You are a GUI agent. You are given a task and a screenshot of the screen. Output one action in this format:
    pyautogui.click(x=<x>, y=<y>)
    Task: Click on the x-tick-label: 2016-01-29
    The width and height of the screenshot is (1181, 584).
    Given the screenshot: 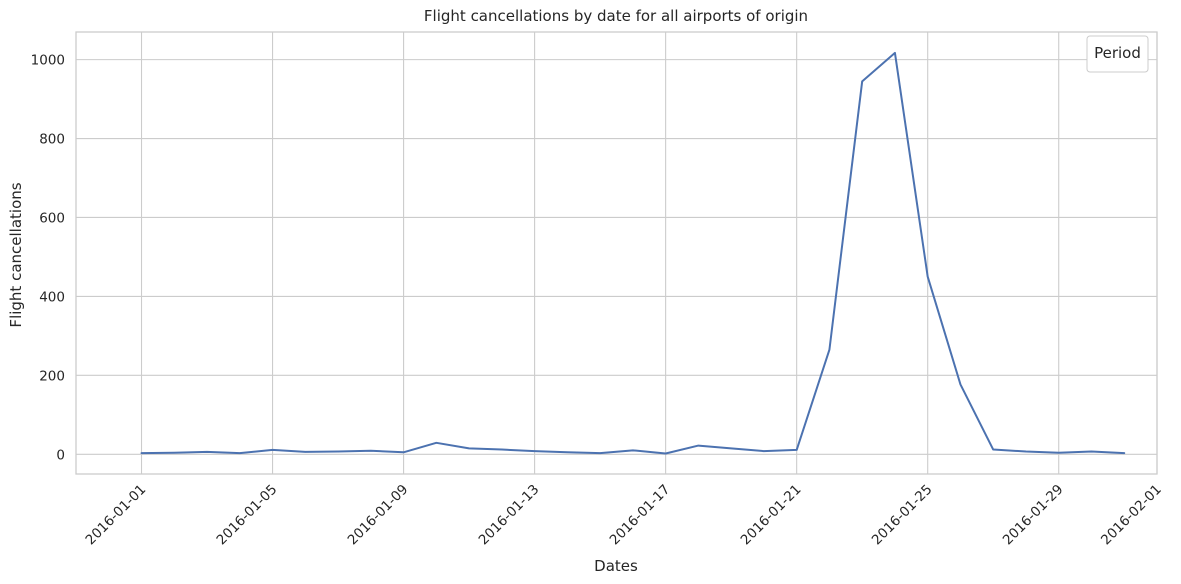 What is the action you would take?
    pyautogui.click(x=1033, y=515)
    